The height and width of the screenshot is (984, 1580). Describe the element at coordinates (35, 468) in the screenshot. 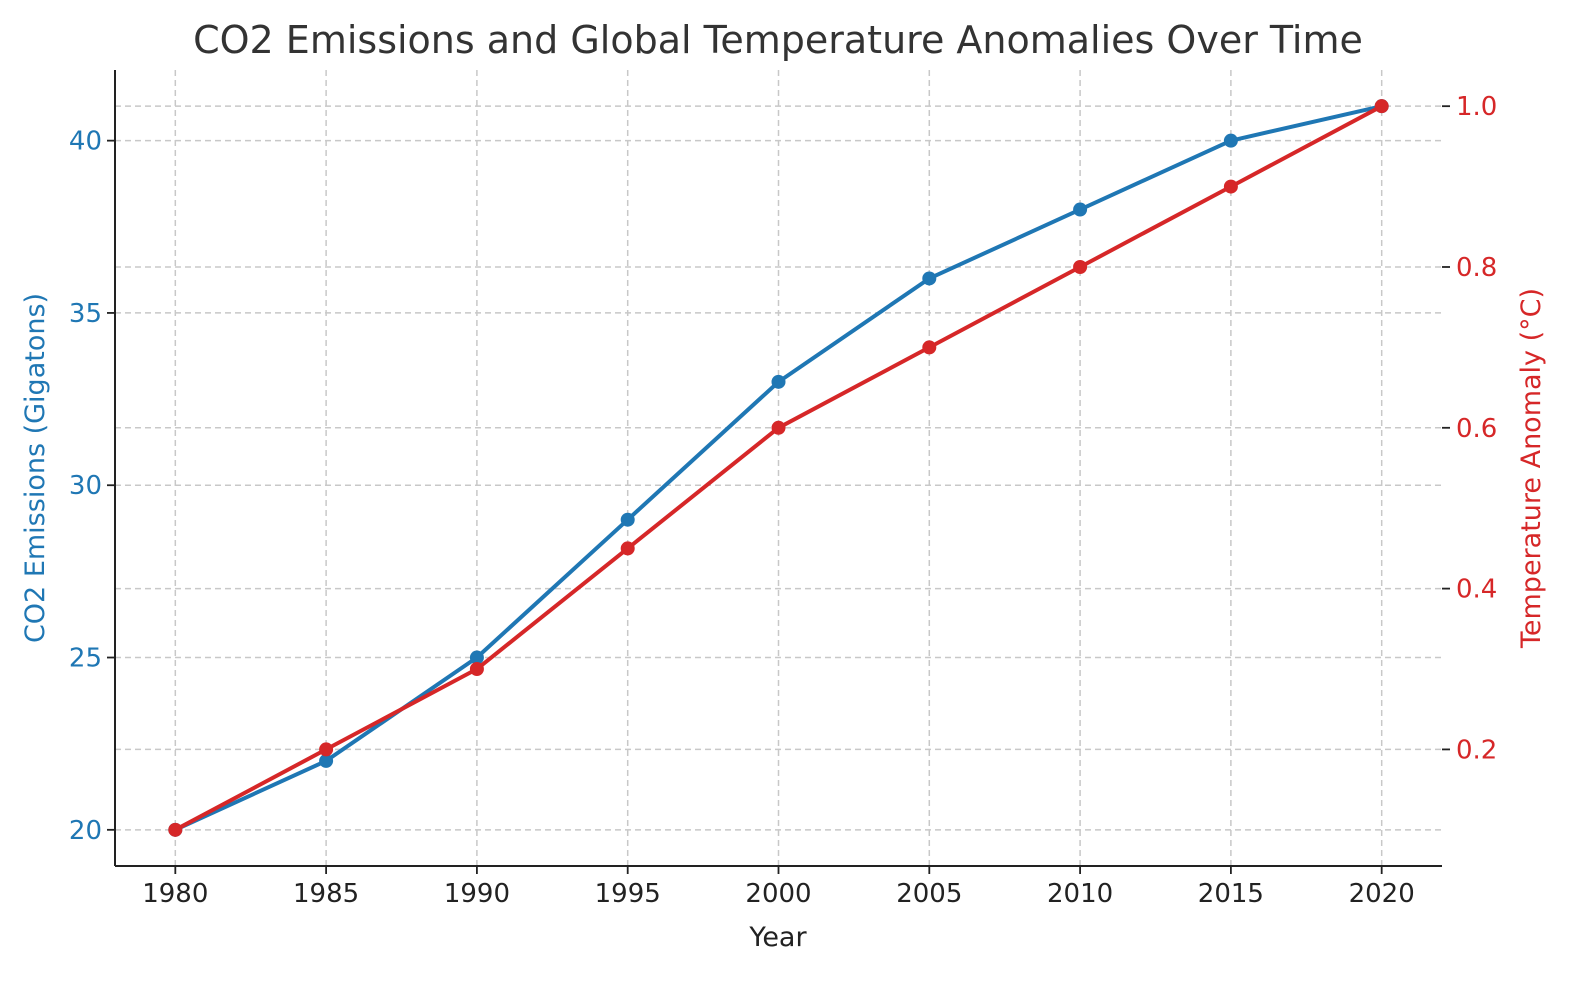

I see `left-y-axis-label: CO2 Emissions (Gigatons)` at that location.